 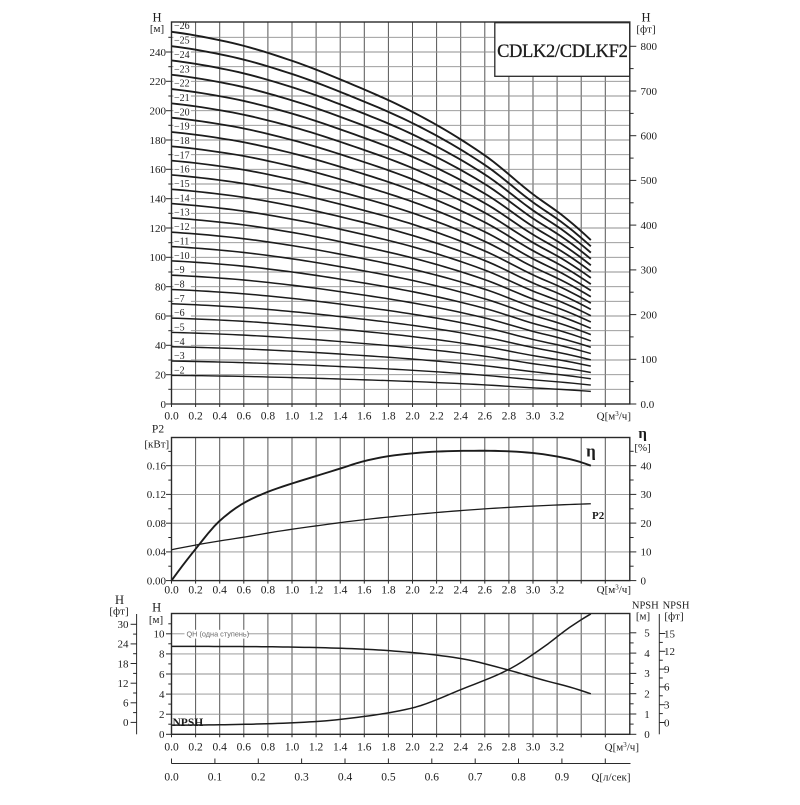 I want to click on svg-text: −10, so click(x=182, y=256).